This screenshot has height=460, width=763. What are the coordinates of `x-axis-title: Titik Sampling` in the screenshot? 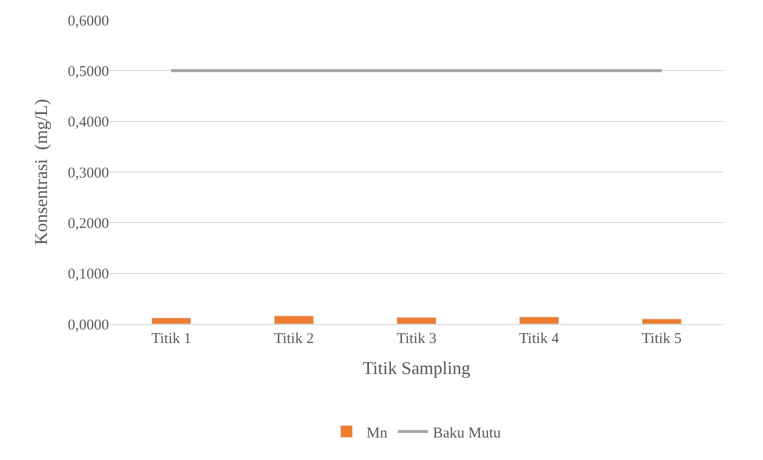 It's located at (416, 368).